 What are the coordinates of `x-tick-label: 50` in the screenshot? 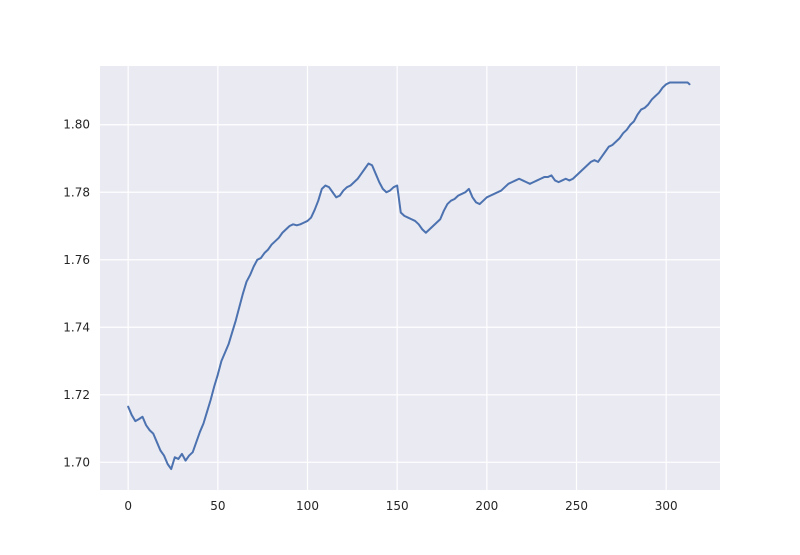 It's located at (217, 506).